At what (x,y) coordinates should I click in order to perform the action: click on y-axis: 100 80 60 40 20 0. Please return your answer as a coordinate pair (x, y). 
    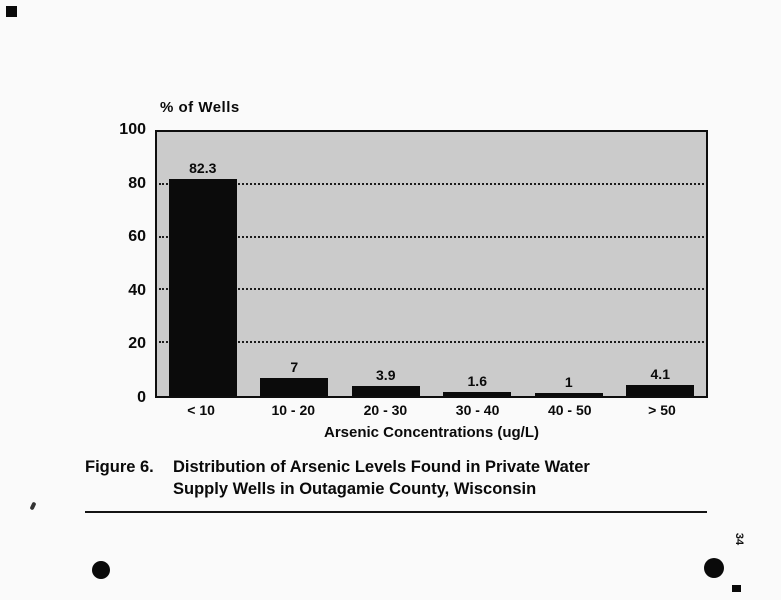
    Looking at the image, I should click on (123, 263).